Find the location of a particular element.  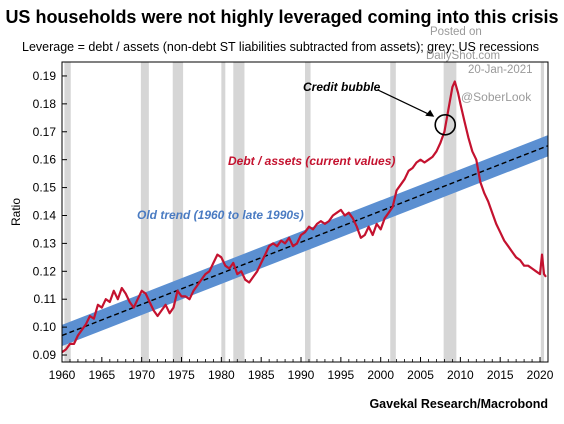

credit-bubble-circle is located at coordinates (445, 124).